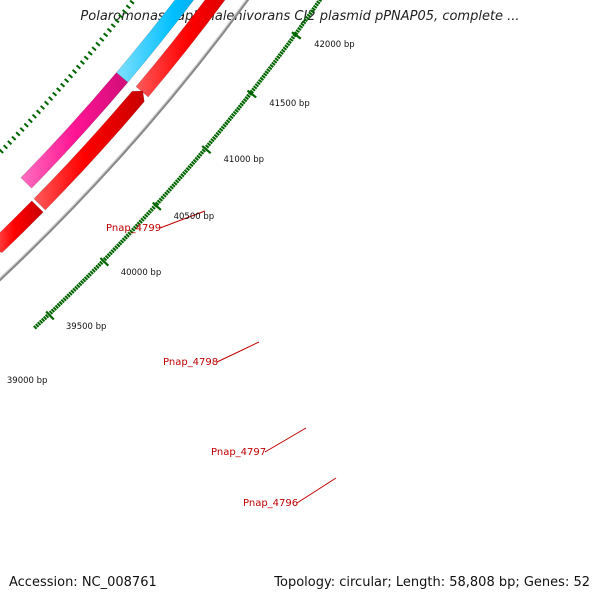 This screenshot has width=600, height=600. What do you see at coordinates (238, 452) in the screenshot?
I see `gene-label: Pnap_4797` at bounding box center [238, 452].